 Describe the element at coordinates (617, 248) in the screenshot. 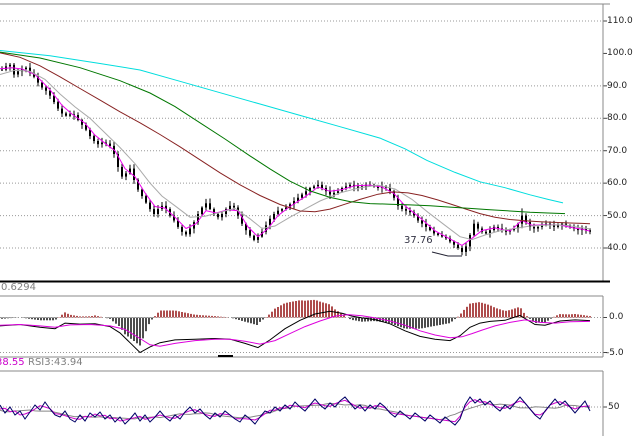

I see `main-y-axis-label: 40.0` at that location.